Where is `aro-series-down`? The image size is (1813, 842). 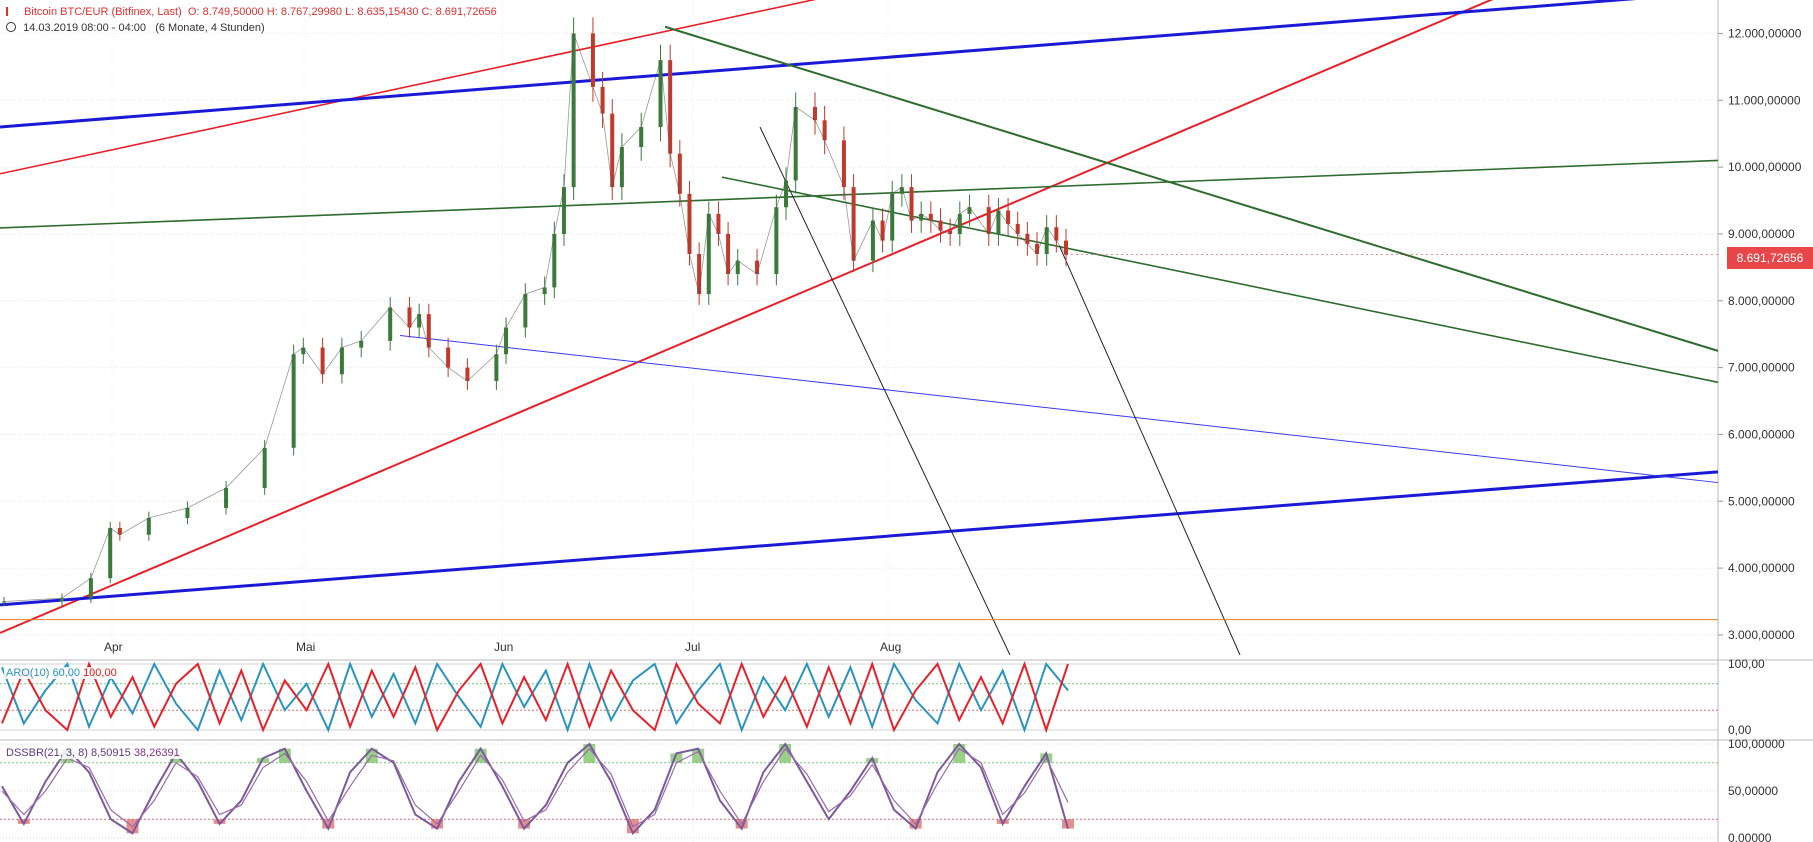 aro-series-down is located at coordinates (535, 697).